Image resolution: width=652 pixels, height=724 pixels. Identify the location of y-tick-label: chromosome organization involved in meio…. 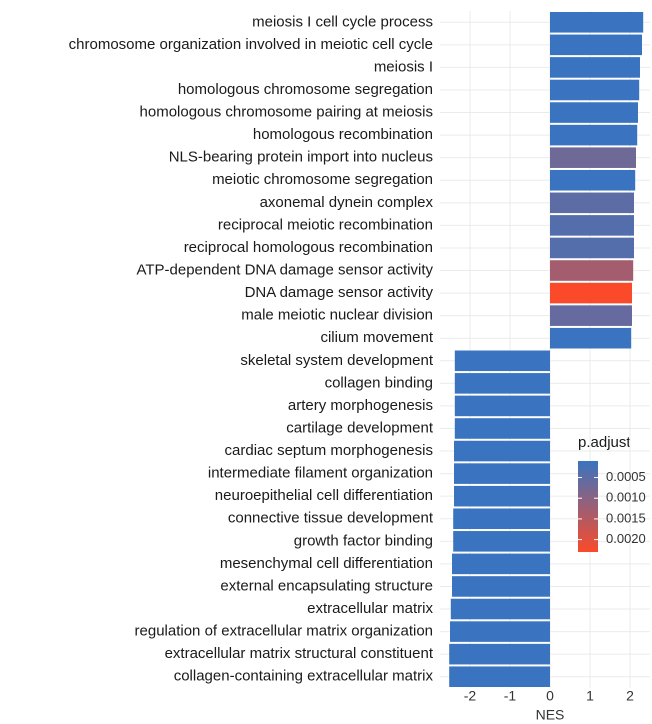
(251, 44).